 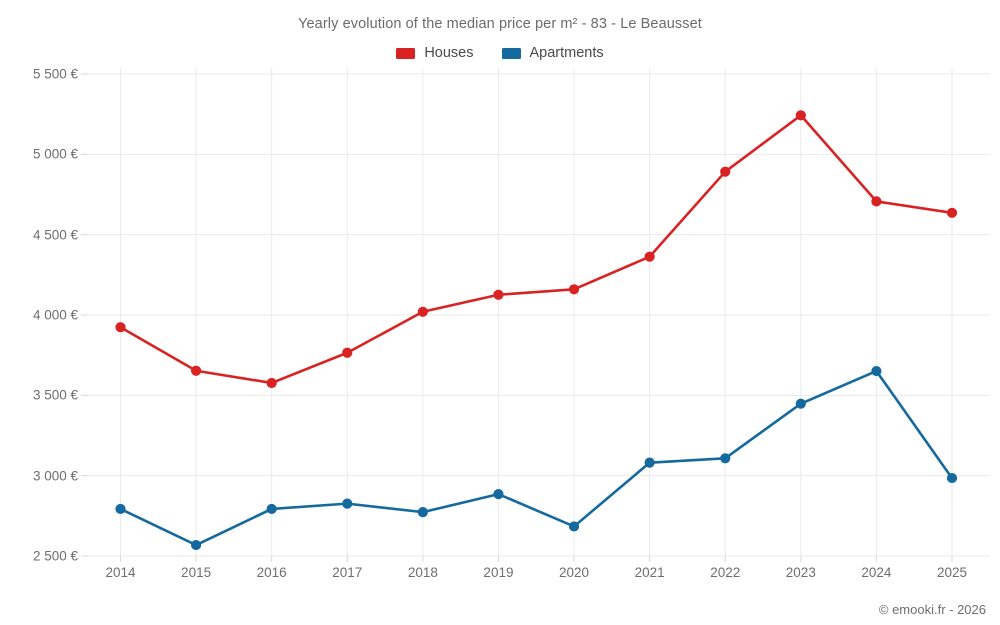 I want to click on credit-text: © emooki.fr - 2026, so click(x=932, y=609).